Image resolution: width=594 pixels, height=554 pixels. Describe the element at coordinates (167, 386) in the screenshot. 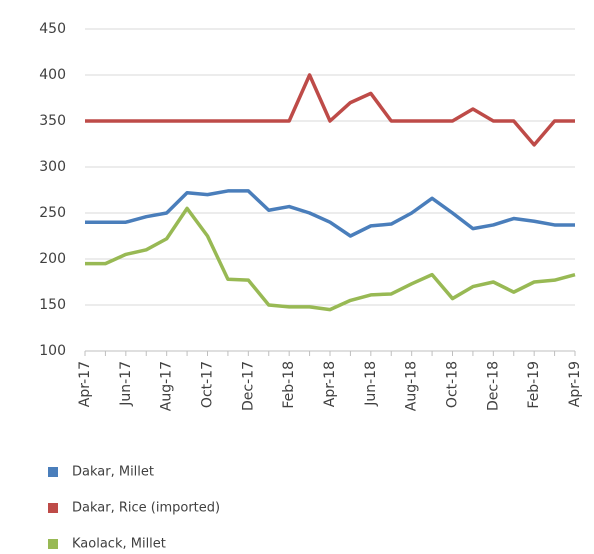

I see `x-tick-label: Aug-17` at that location.